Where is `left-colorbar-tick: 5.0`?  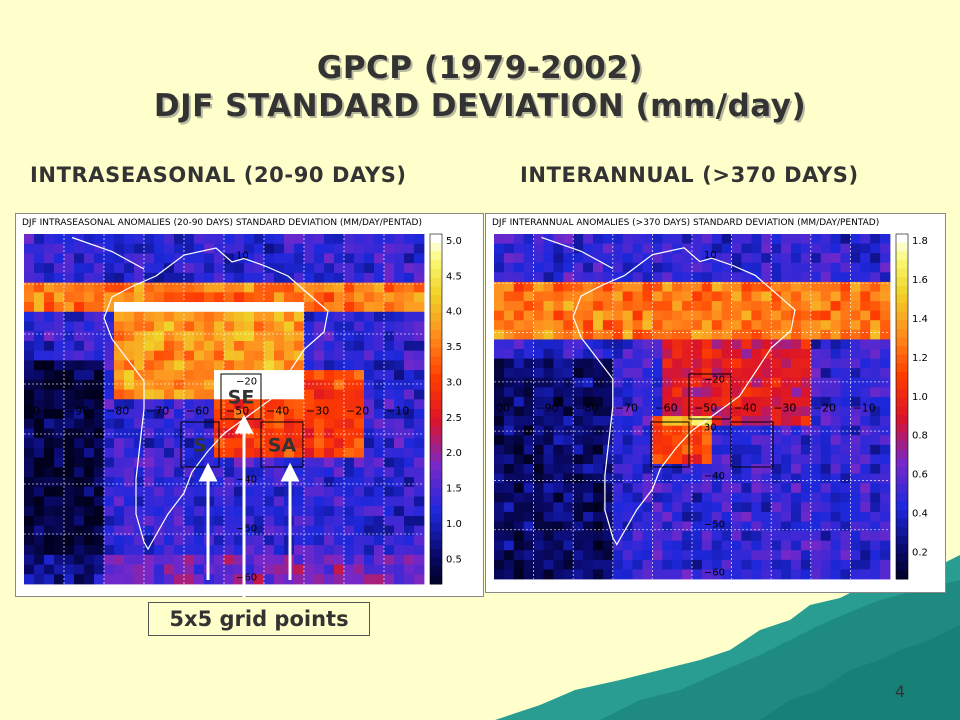 left-colorbar-tick: 5.0 is located at coordinates (454, 241).